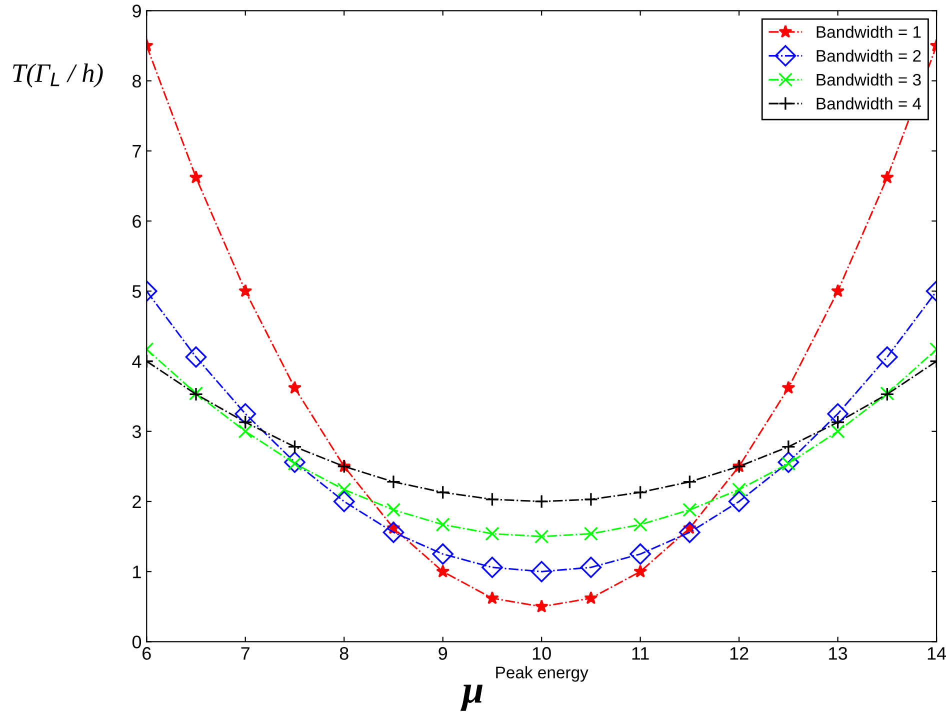  I want to click on y-tick-label: 7, so click(136, 151).